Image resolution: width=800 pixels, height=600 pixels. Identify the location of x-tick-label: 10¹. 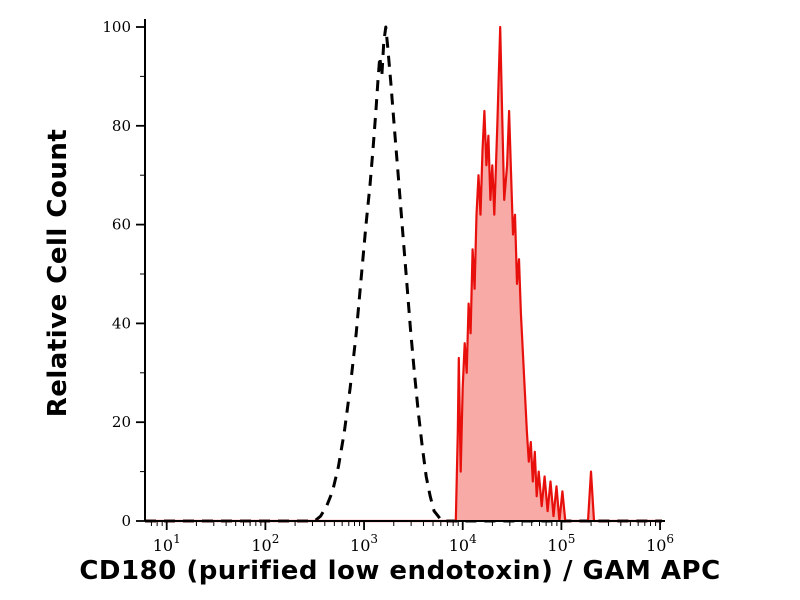
(167, 543).